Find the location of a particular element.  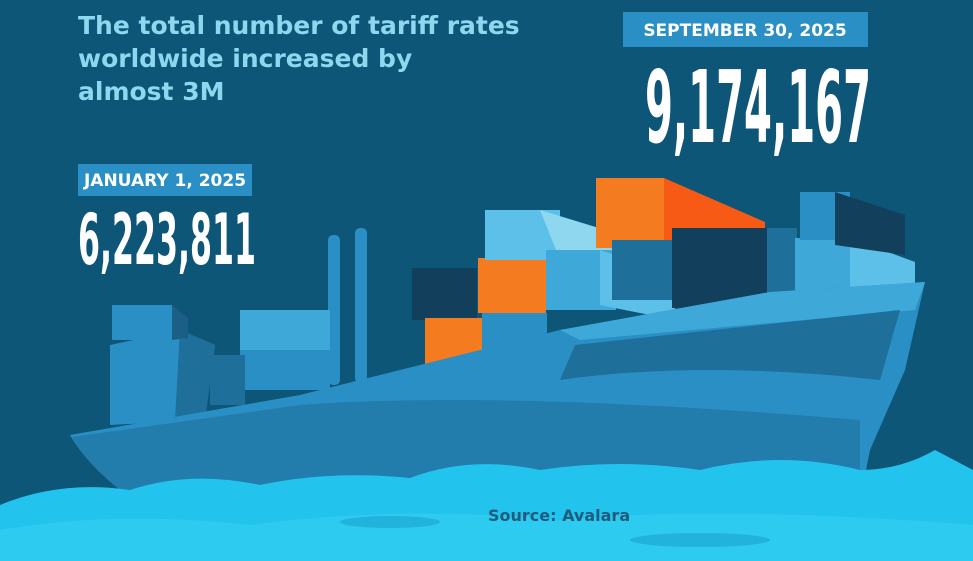

headline-line: almost 3M is located at coordinates (151, 91).